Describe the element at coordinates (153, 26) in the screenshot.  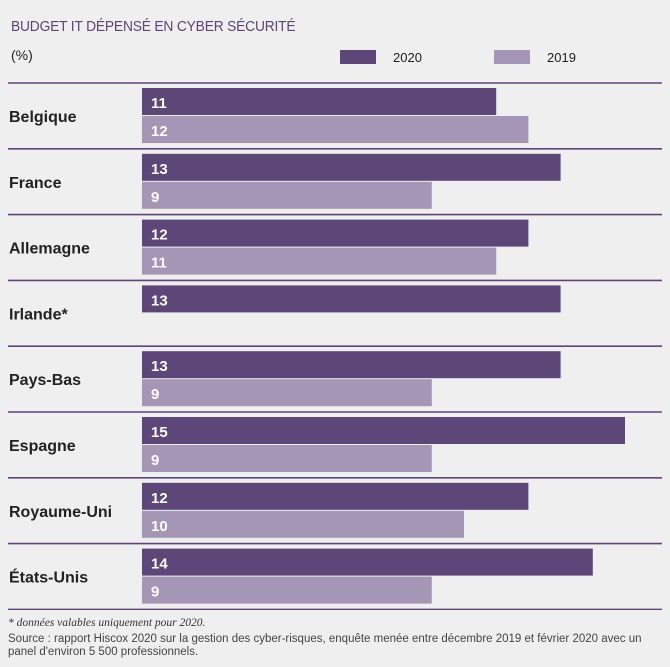
I see `chart-title: BUDGET IT DÉPENSÉ EN CYBER SÉCURITÉ` at that location.